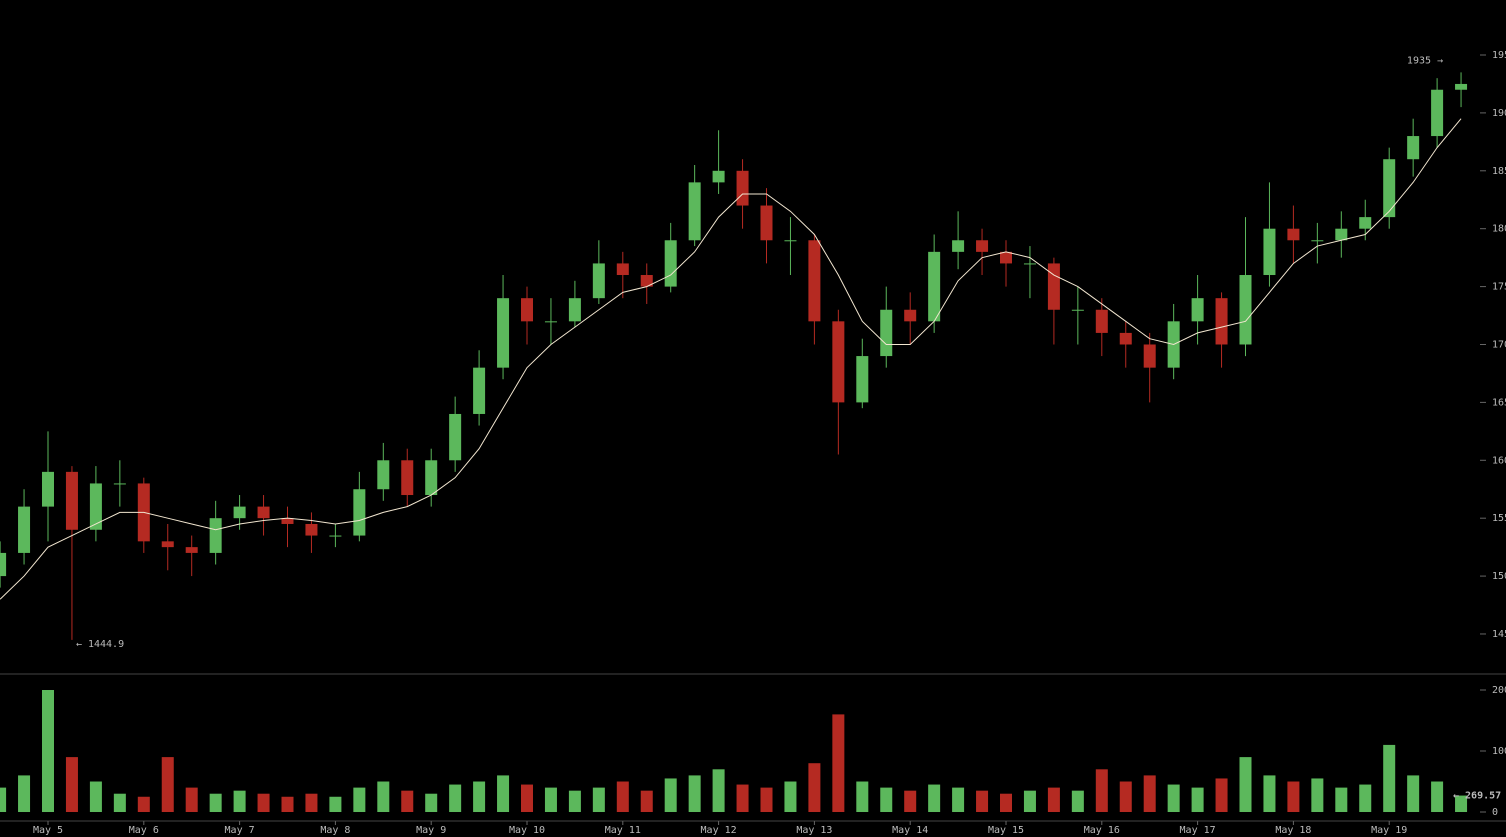  What do you see at coordinates (1389, 830) in the screenshot?
I see `x-tick-label: May 19` at bounding box center [1389, 830].